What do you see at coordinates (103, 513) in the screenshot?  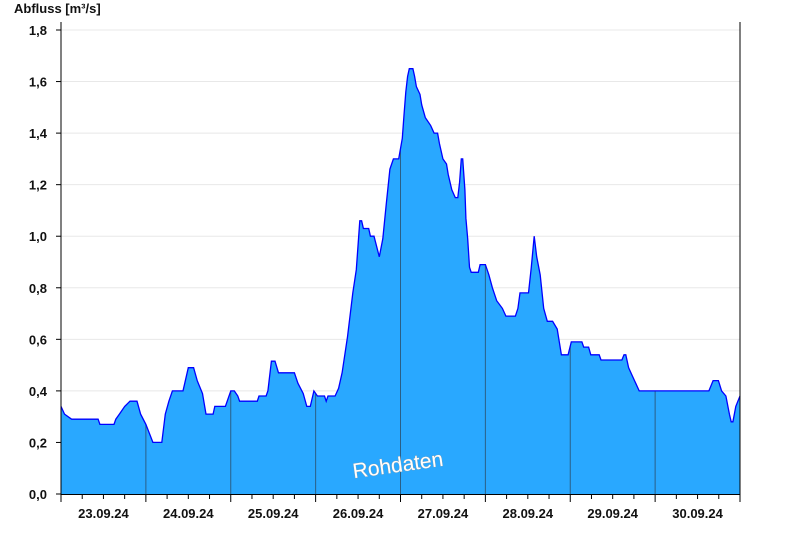 I see `x-tick-label: 23.09.24` at bounding box center [103, 513].